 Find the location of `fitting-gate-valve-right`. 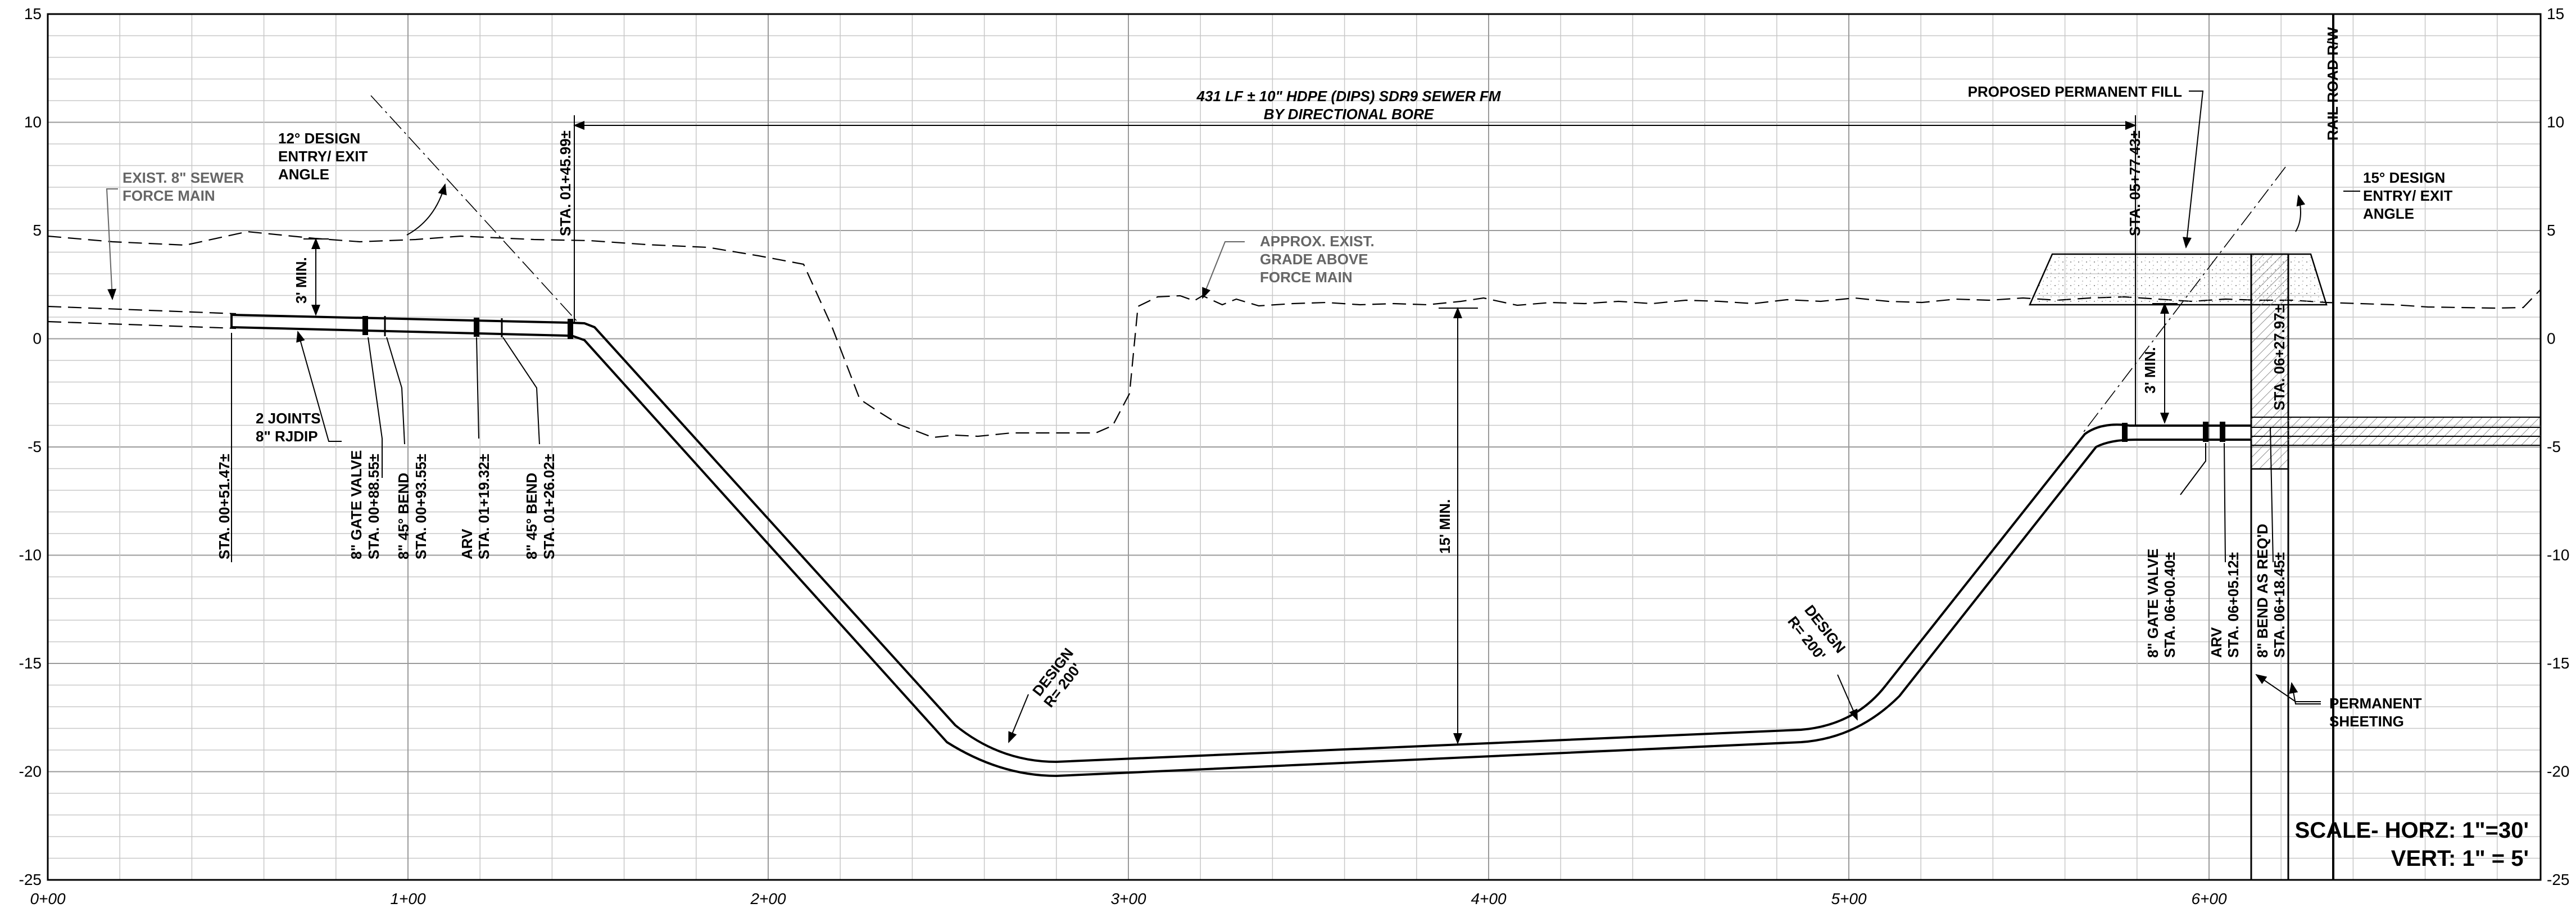

fitting-gate-valve-right is located at coordinates (2205, 432).